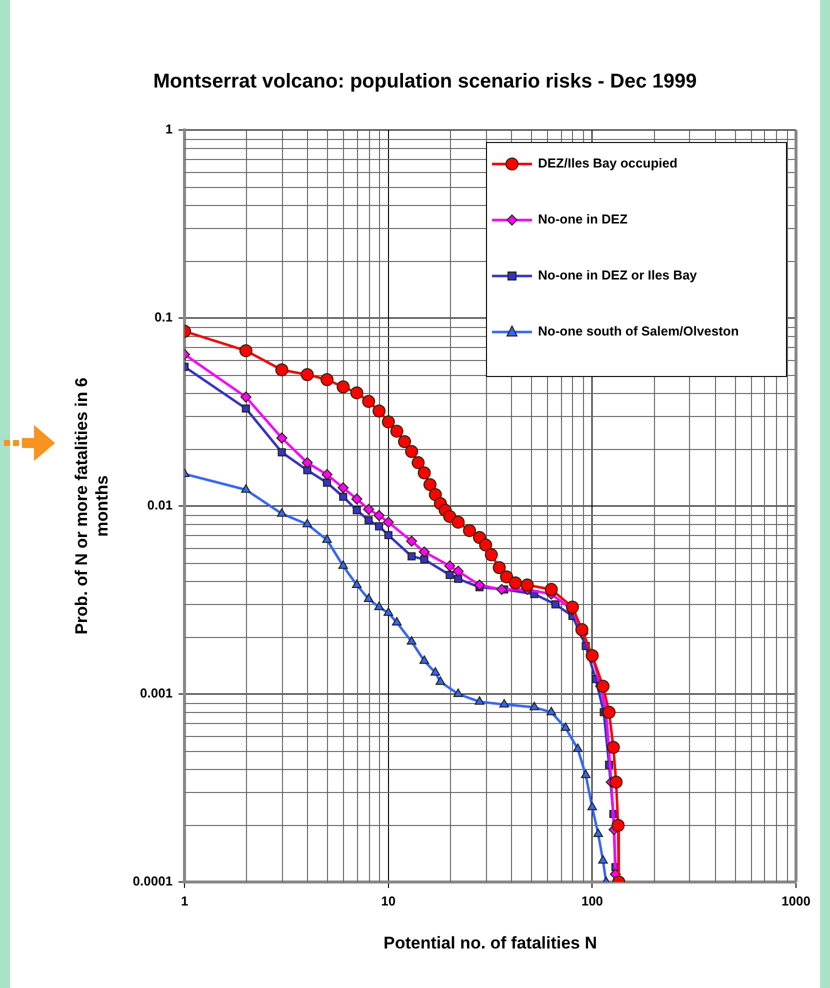 This screenshot has width=830, height=988. I want to click on x-tick-label: 10, so click(388, 900).